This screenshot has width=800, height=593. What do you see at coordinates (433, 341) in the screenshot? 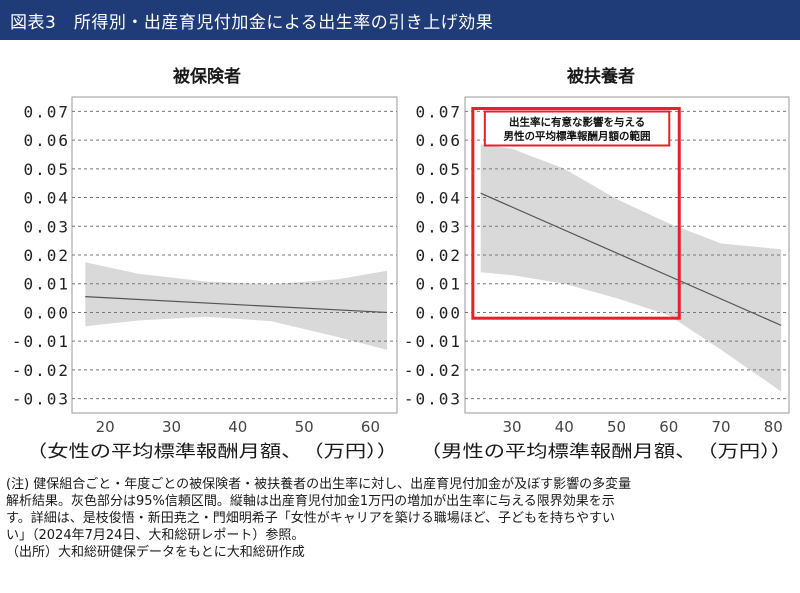
I see `panel-2-y-tick-label: -0.01` at bounding box center [433, 341].